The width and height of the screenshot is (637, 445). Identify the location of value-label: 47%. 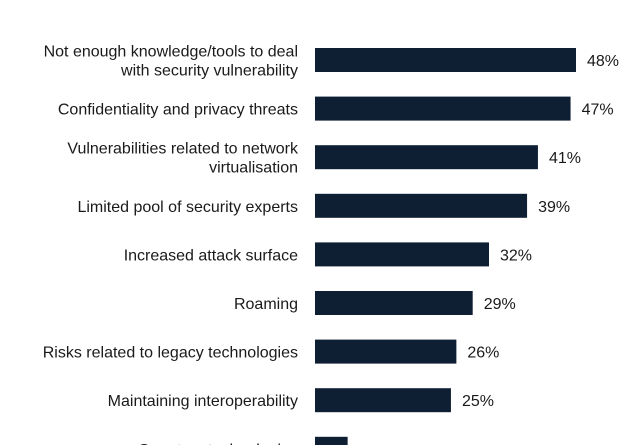
(598, 110).